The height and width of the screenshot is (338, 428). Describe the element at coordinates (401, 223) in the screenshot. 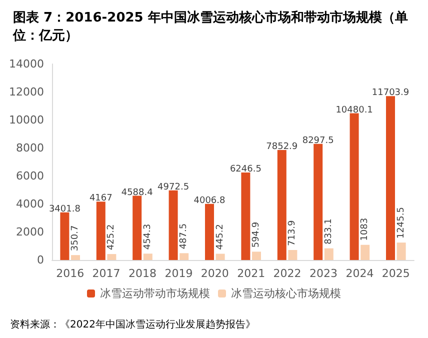

I see `data-label: 1245.5` at that location.